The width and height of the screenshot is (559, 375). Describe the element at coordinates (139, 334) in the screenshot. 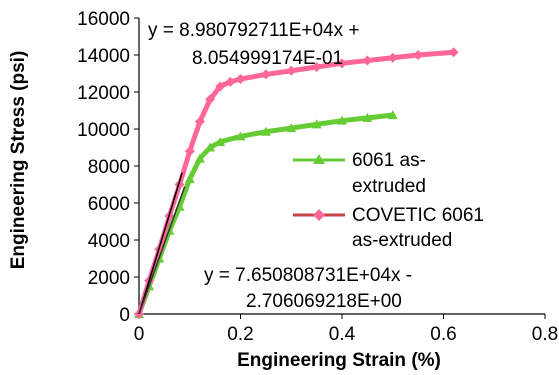

I see `x-tick-label: 0` at that location.